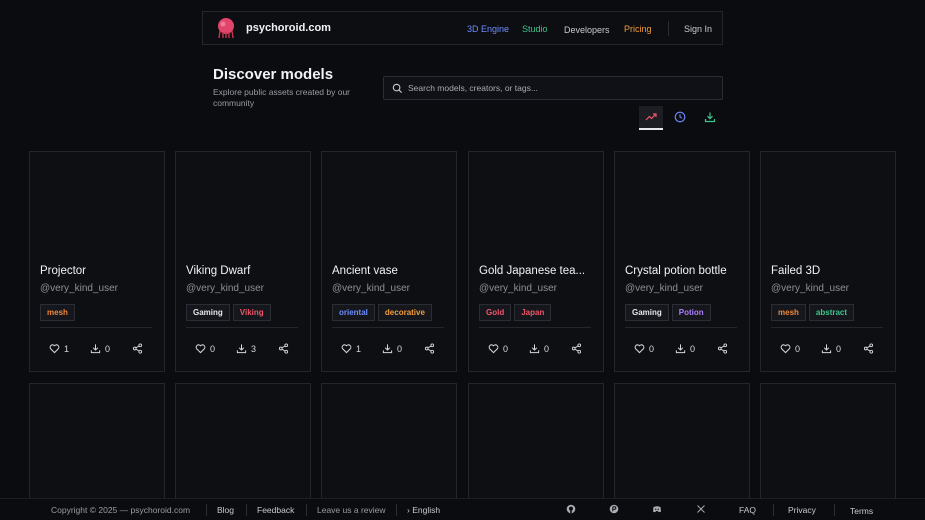 This screenshot has height=520, width=925. I want to click on sort-tab-trending, so click(651, 118).